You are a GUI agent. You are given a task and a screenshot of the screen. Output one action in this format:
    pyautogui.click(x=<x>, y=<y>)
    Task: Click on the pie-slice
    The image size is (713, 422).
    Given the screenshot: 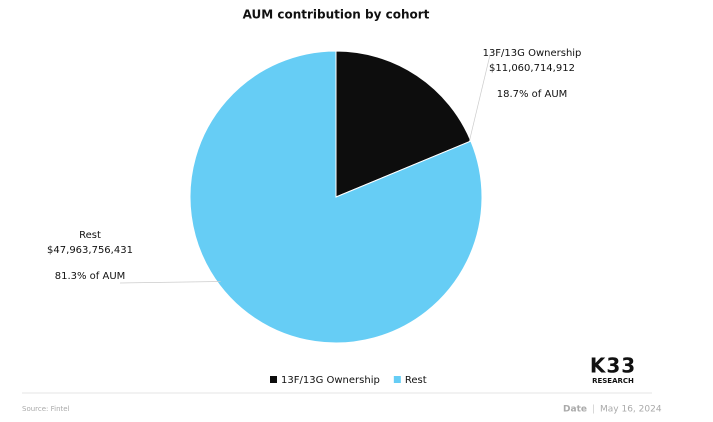 What is the action you would take?
    pyautogui.click(x=403, y=124)
    